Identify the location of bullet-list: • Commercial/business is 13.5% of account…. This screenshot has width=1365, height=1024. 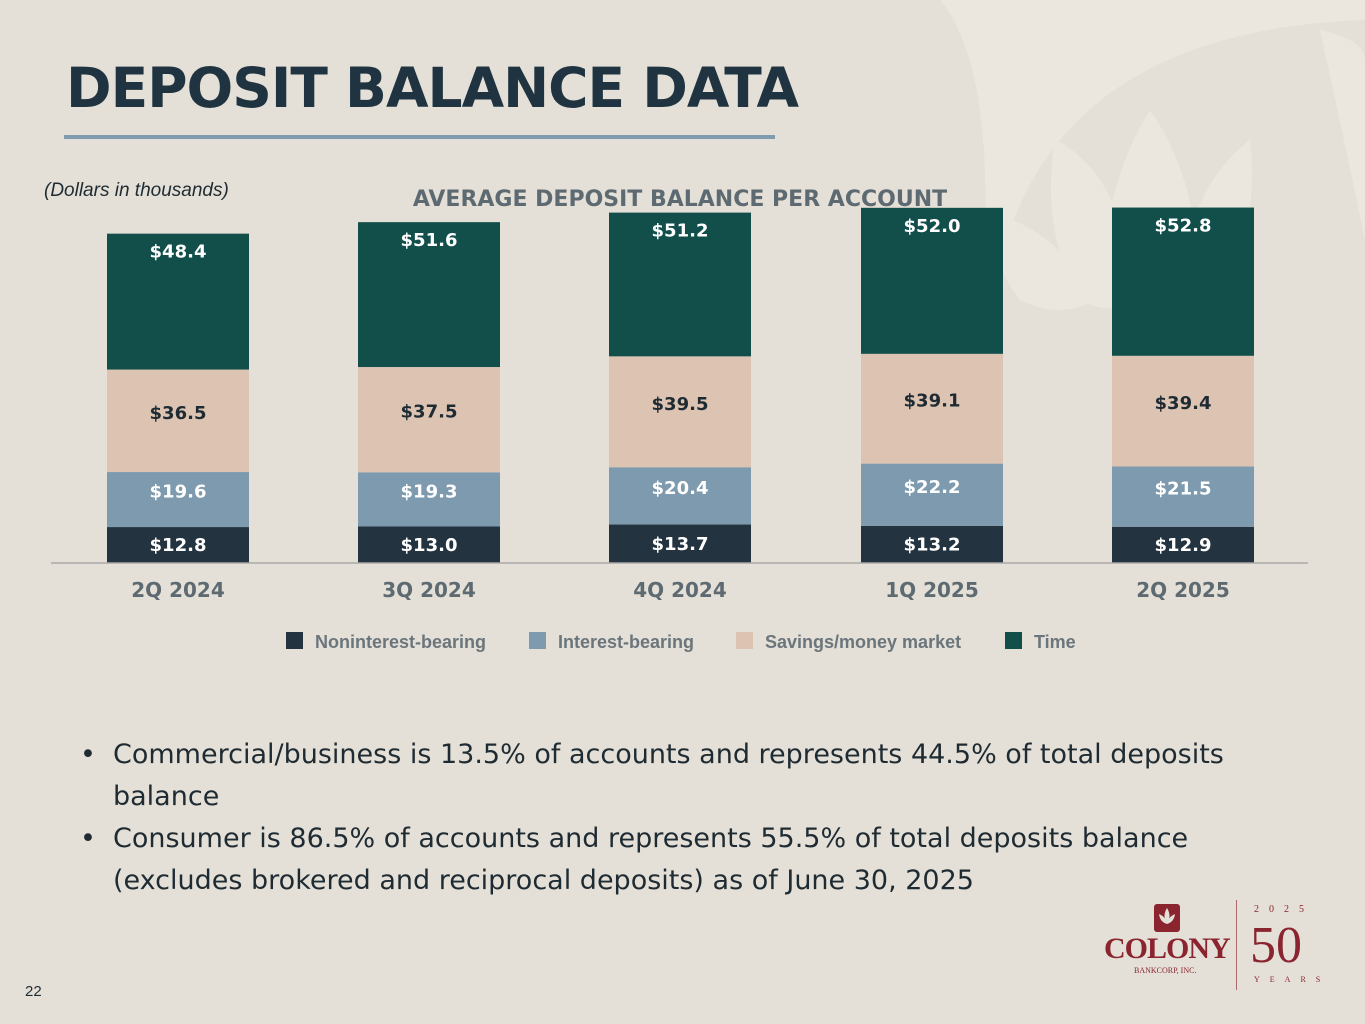
(680, 818).